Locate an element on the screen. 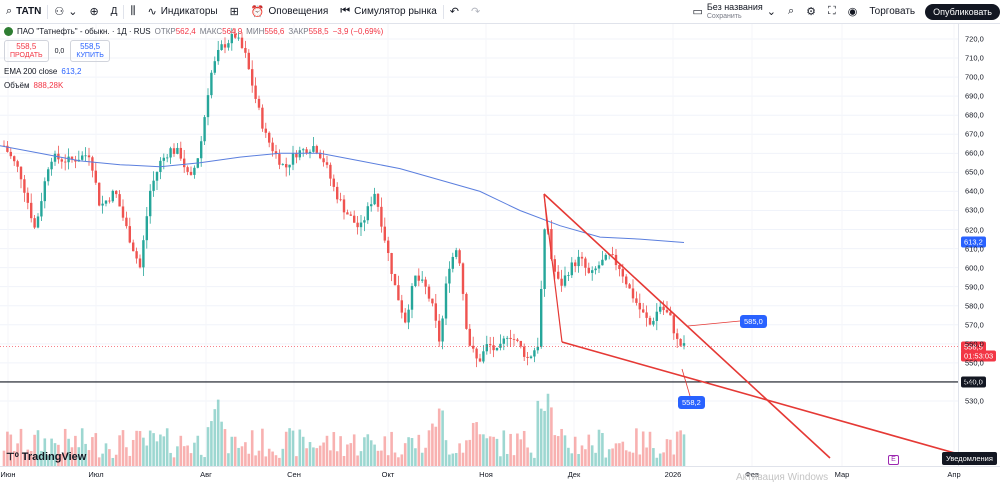  level-price-badge: 540,0 is located at coordinates (973, 382).